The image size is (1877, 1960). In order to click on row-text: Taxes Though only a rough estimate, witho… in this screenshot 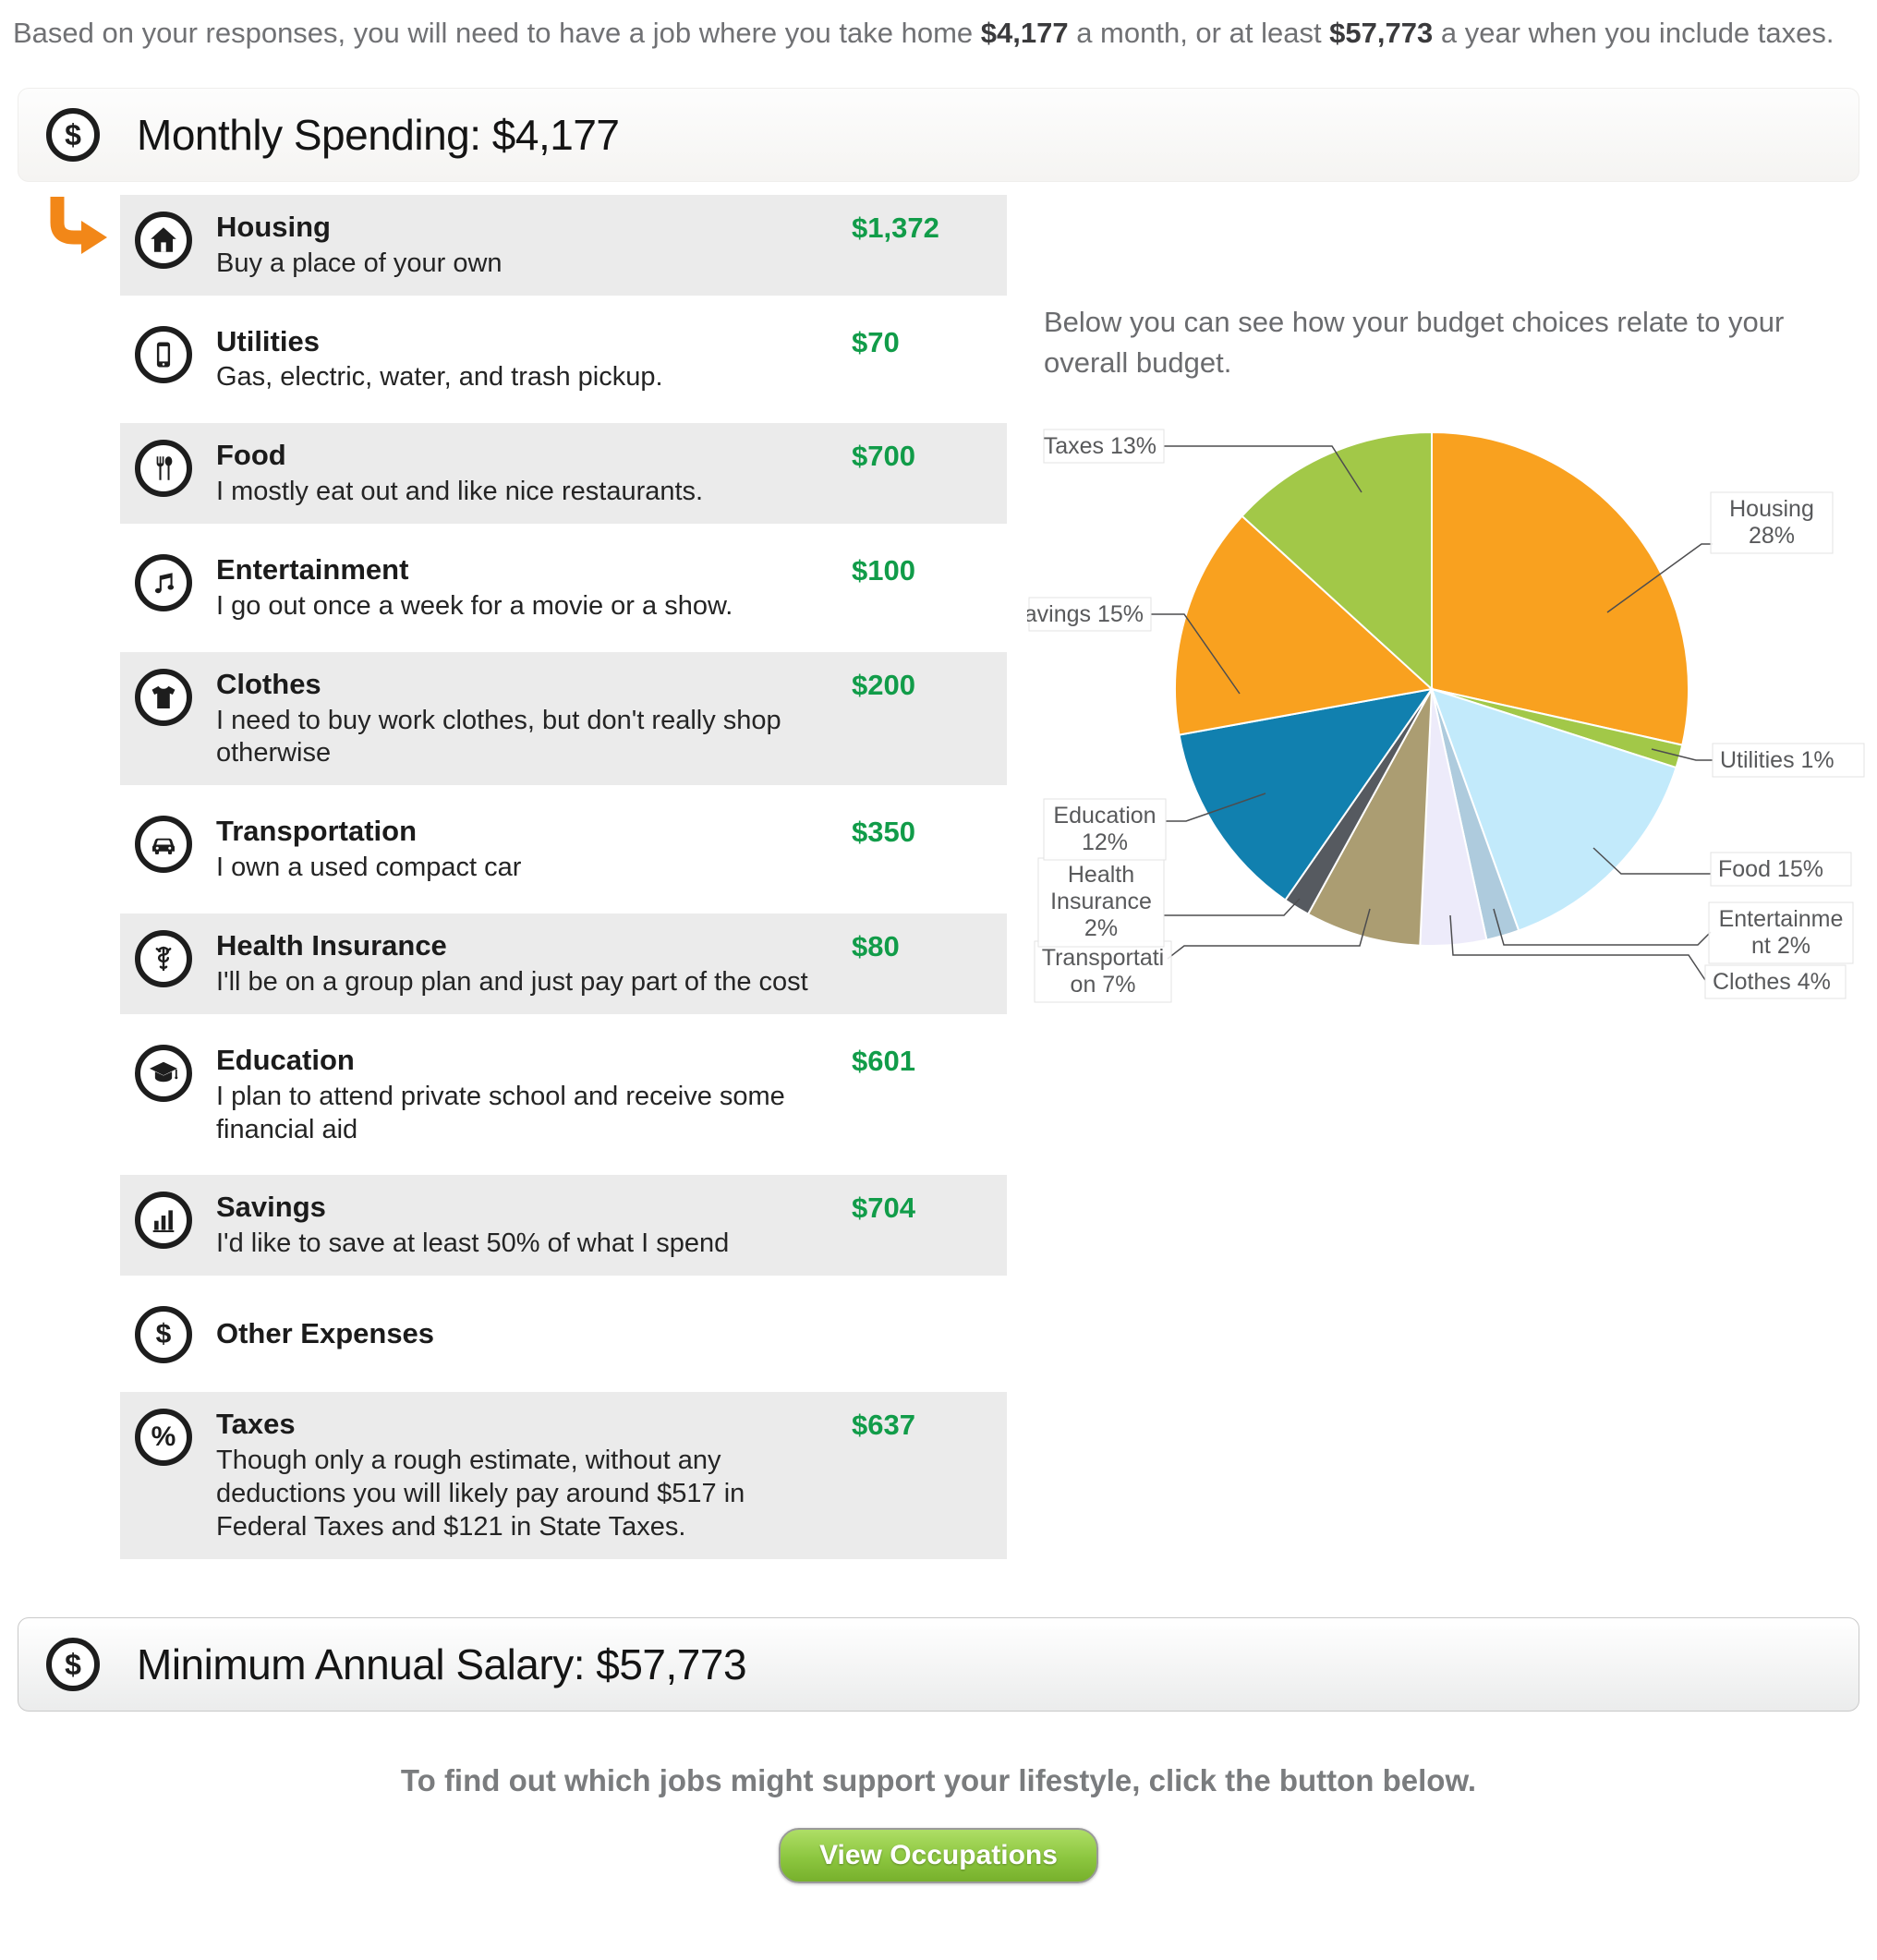, I will do `click(534, 1475)`.